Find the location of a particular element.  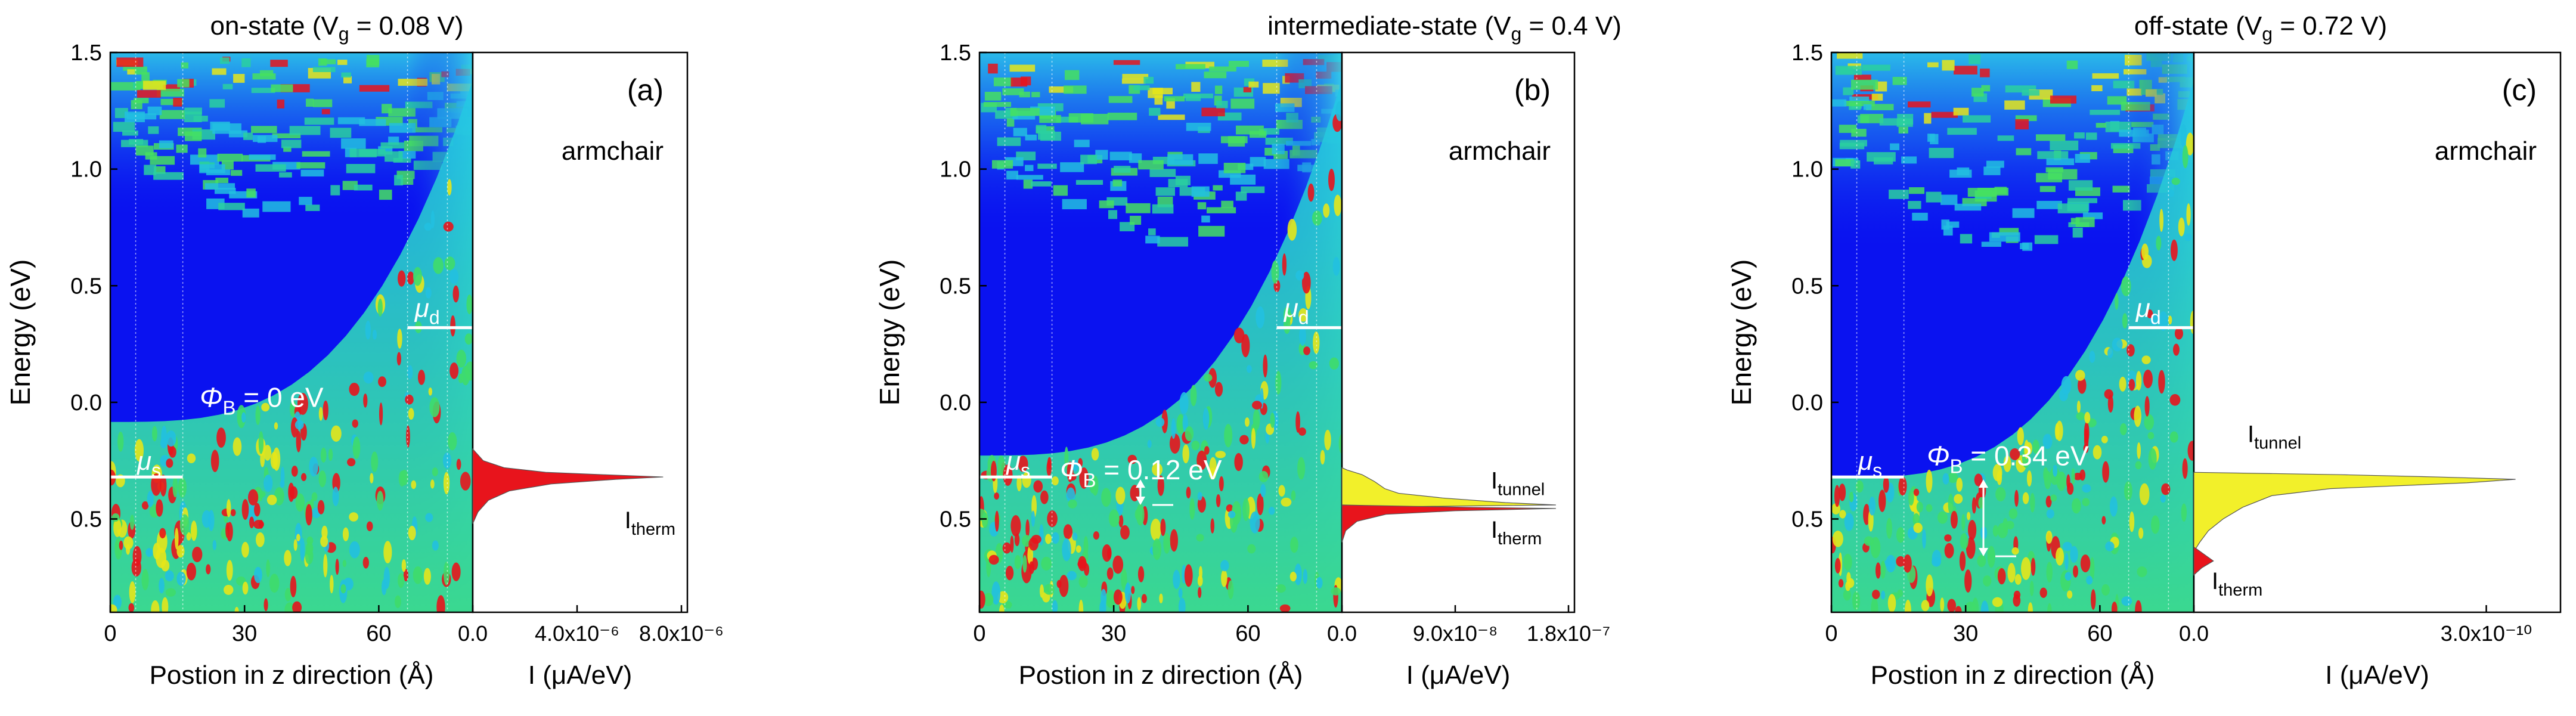

heatmap-area: μs μd ΦB = 0.12 eV is located at coordinates (1160, 332).